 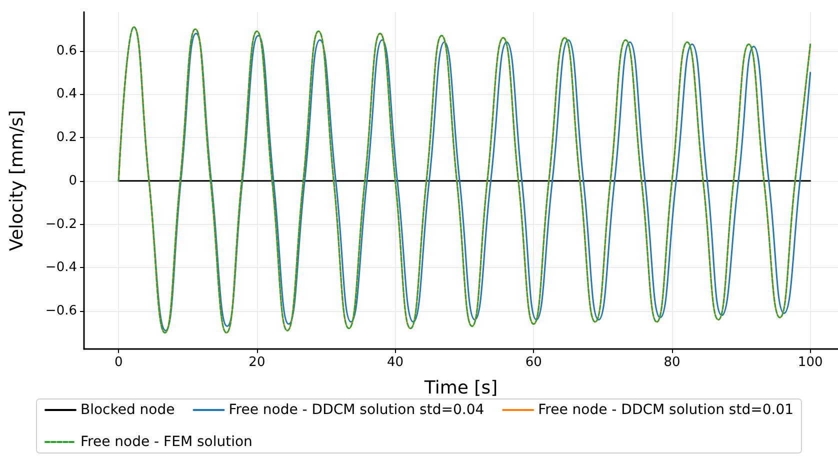 I want to click on y-tick-label: 0.6, so click(x=66, y=50).